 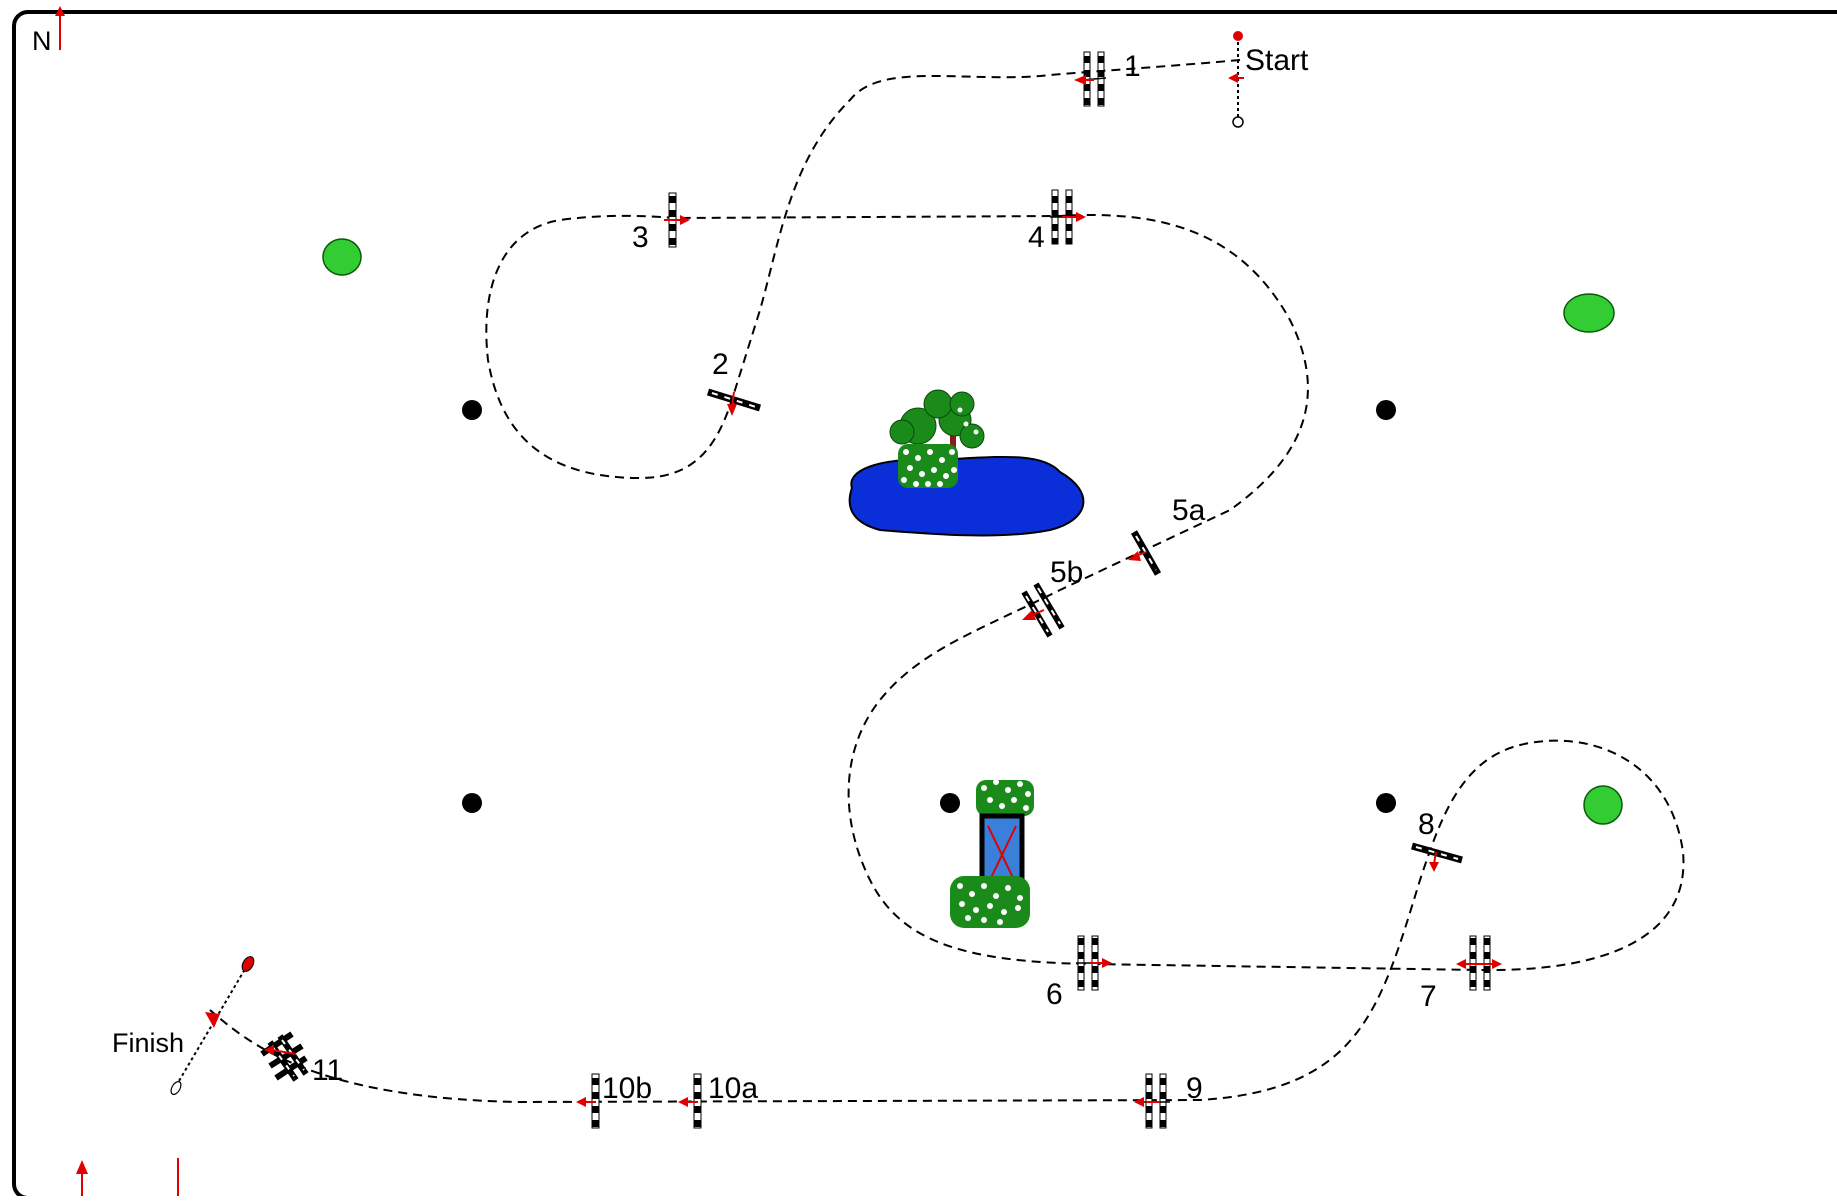 I want to click on obstacle-5a-label: 5a, so click(x=1189, y=510).